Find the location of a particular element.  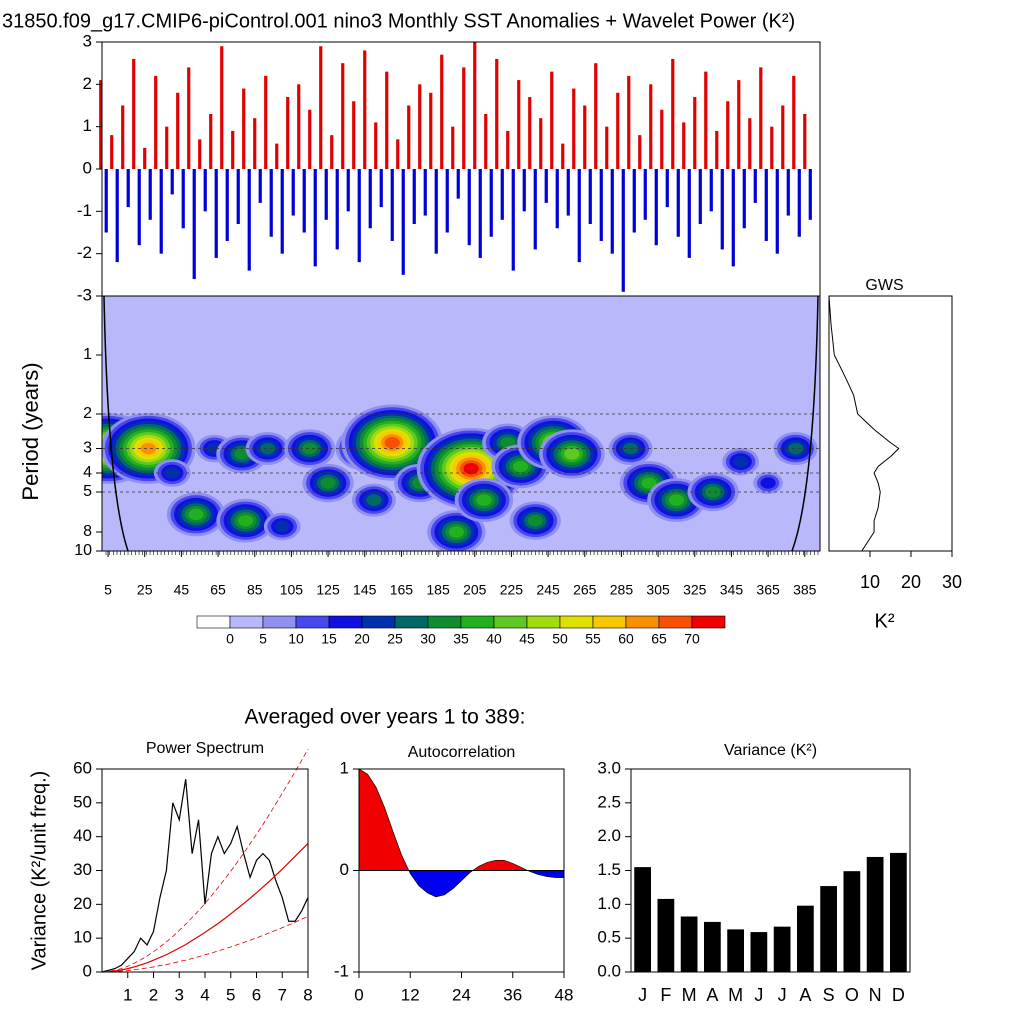

y-tick-label: 0.5 is located at coordinates (609, 937).